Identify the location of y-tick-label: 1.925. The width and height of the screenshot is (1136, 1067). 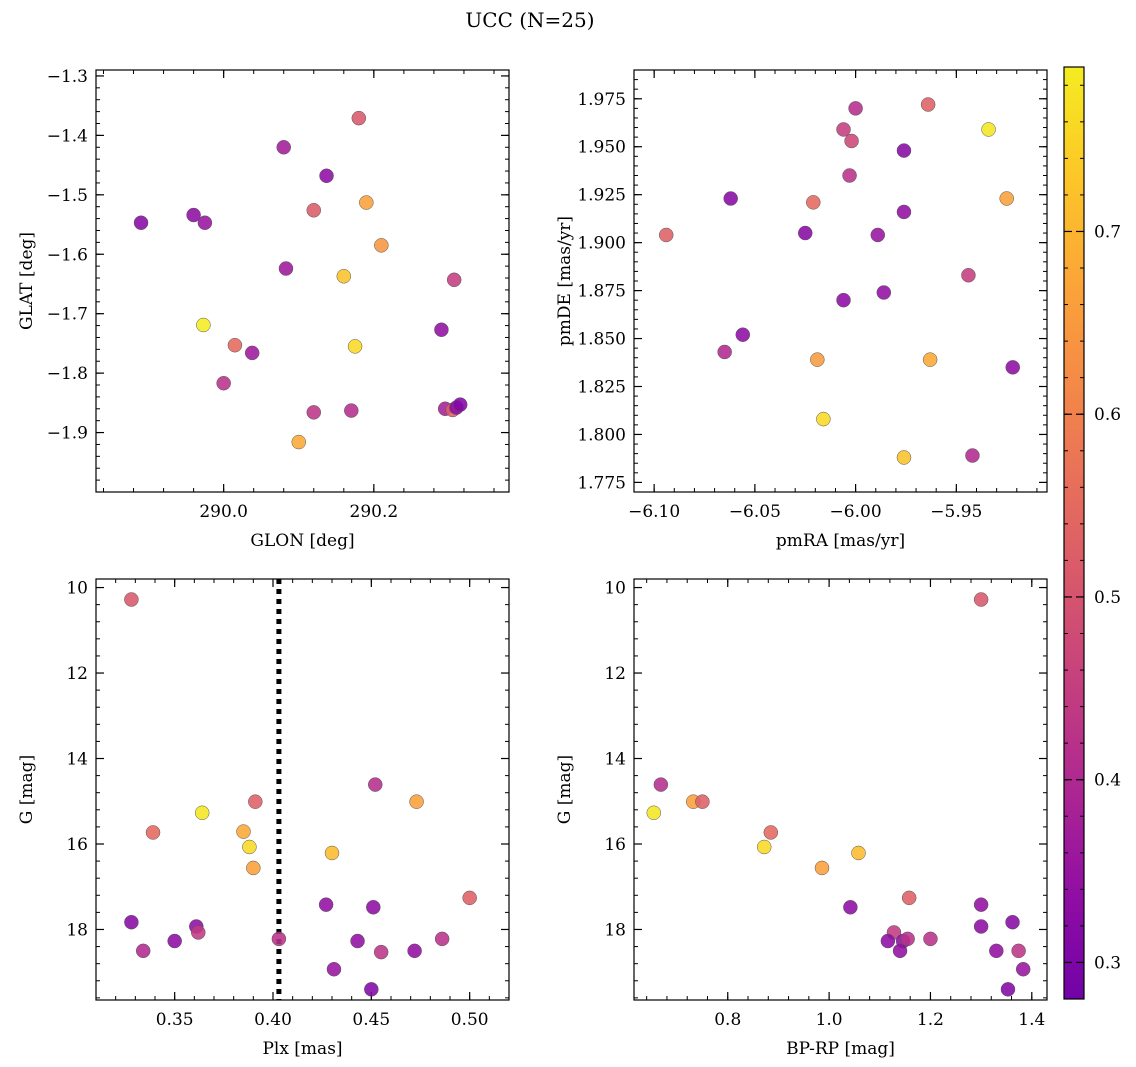
(601, 196).